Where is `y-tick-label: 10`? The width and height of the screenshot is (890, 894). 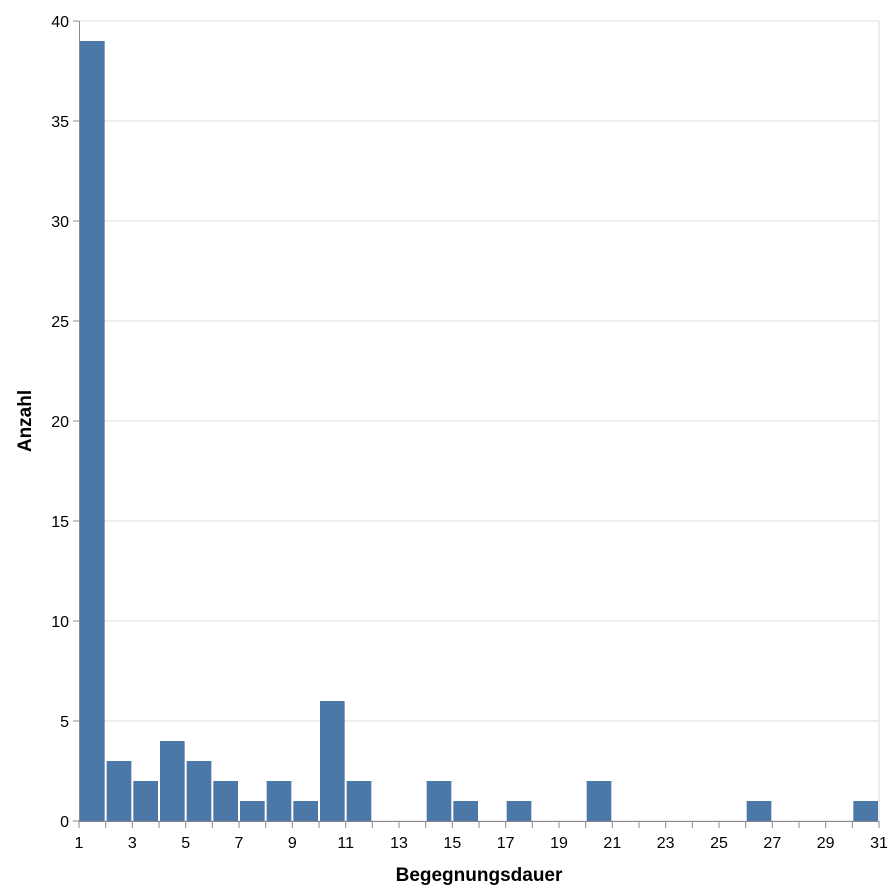
y-tick-label: 10 is located at coordinates (60, 622).